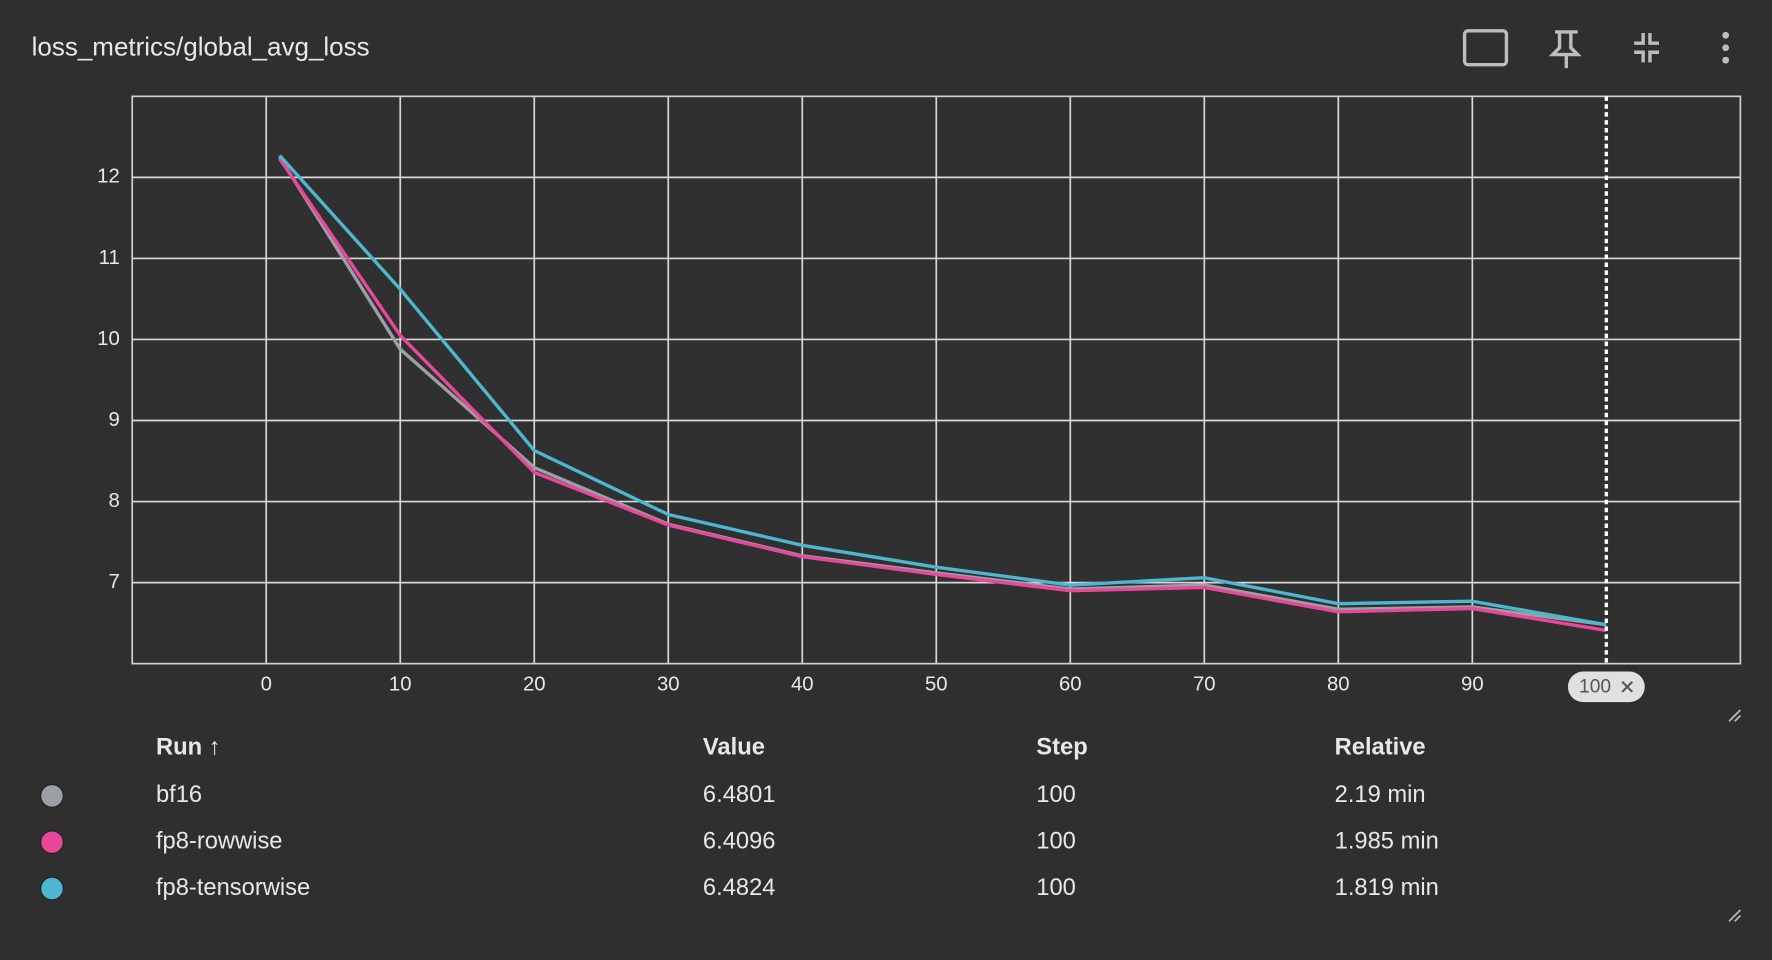  Describe the element at coordinates (936, 684) in the screenshot. I see `x-tick-label: 50` at that location.